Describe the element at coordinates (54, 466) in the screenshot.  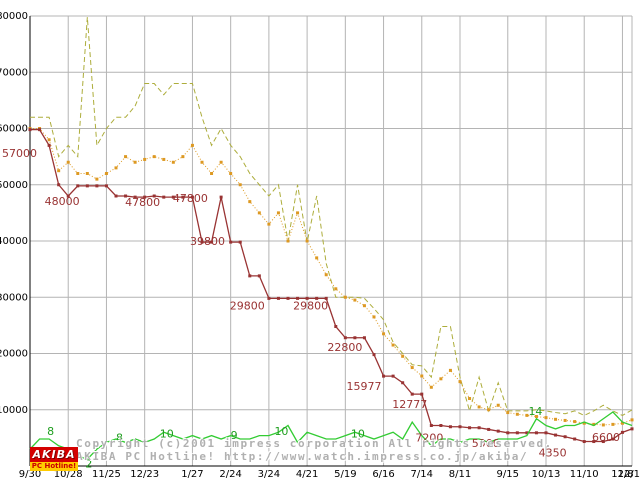
I see `akiba-logo-subtitle: PC Hotline!` at that location.